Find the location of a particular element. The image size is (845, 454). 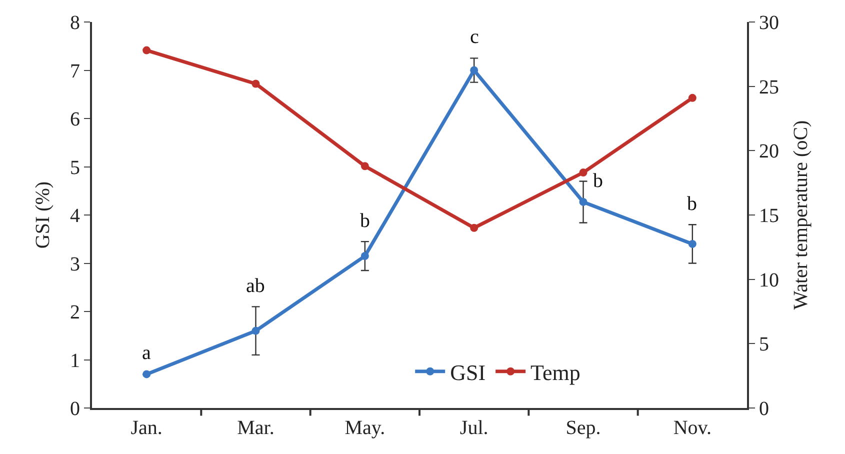

y2-tick-label: 10 is located at coordinates (769, 280).